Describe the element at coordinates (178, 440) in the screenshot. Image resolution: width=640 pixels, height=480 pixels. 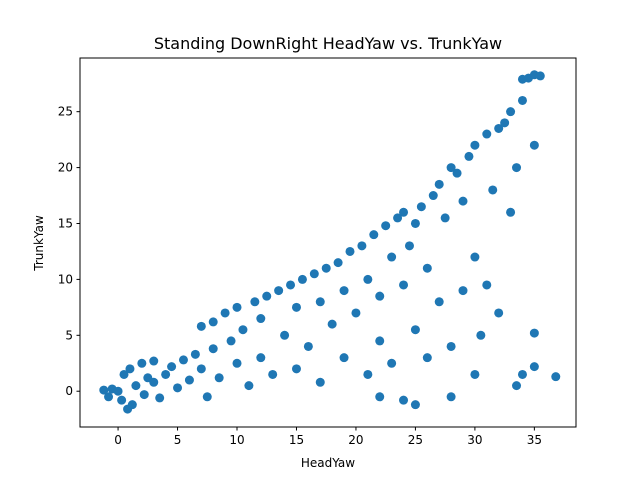
I see `x-tick-label: 5` at that location.